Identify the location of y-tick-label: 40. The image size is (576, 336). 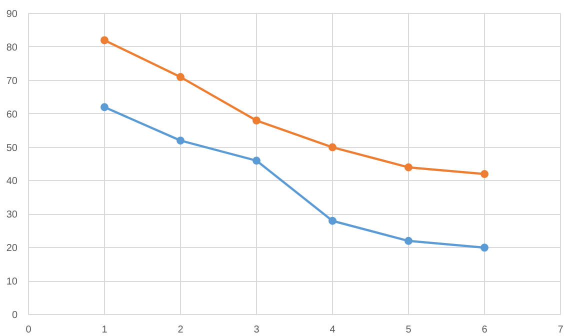
(12, 182).